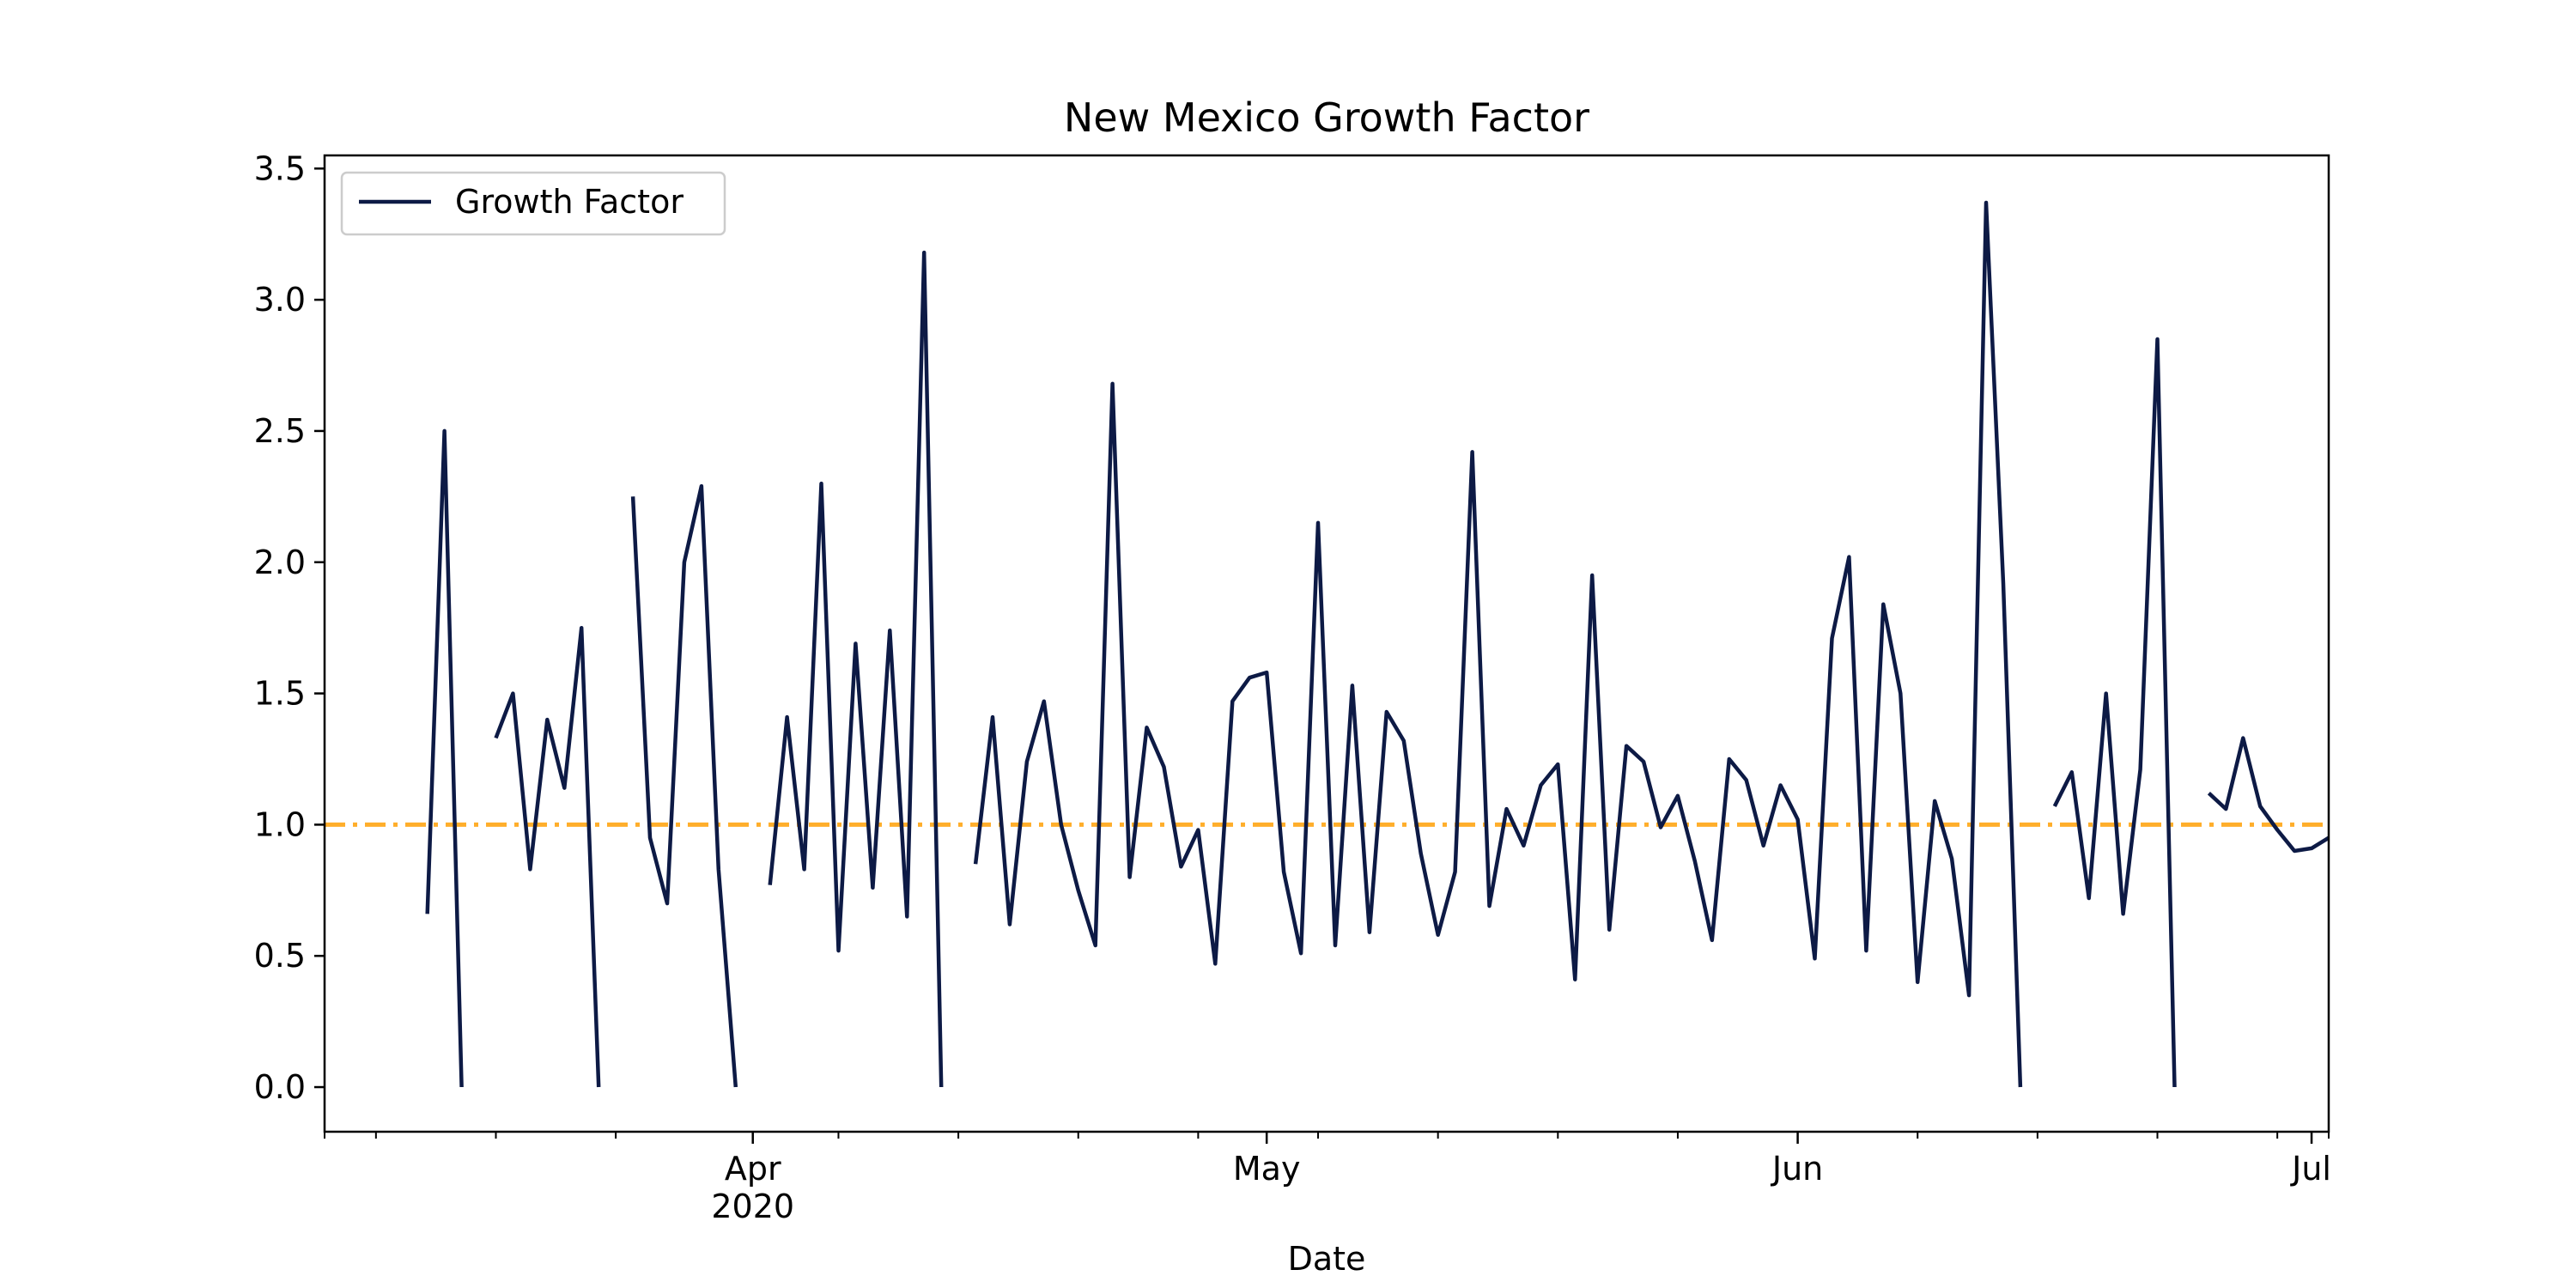  I want to click on y-tick-label: 3.0, so click(280, 300).